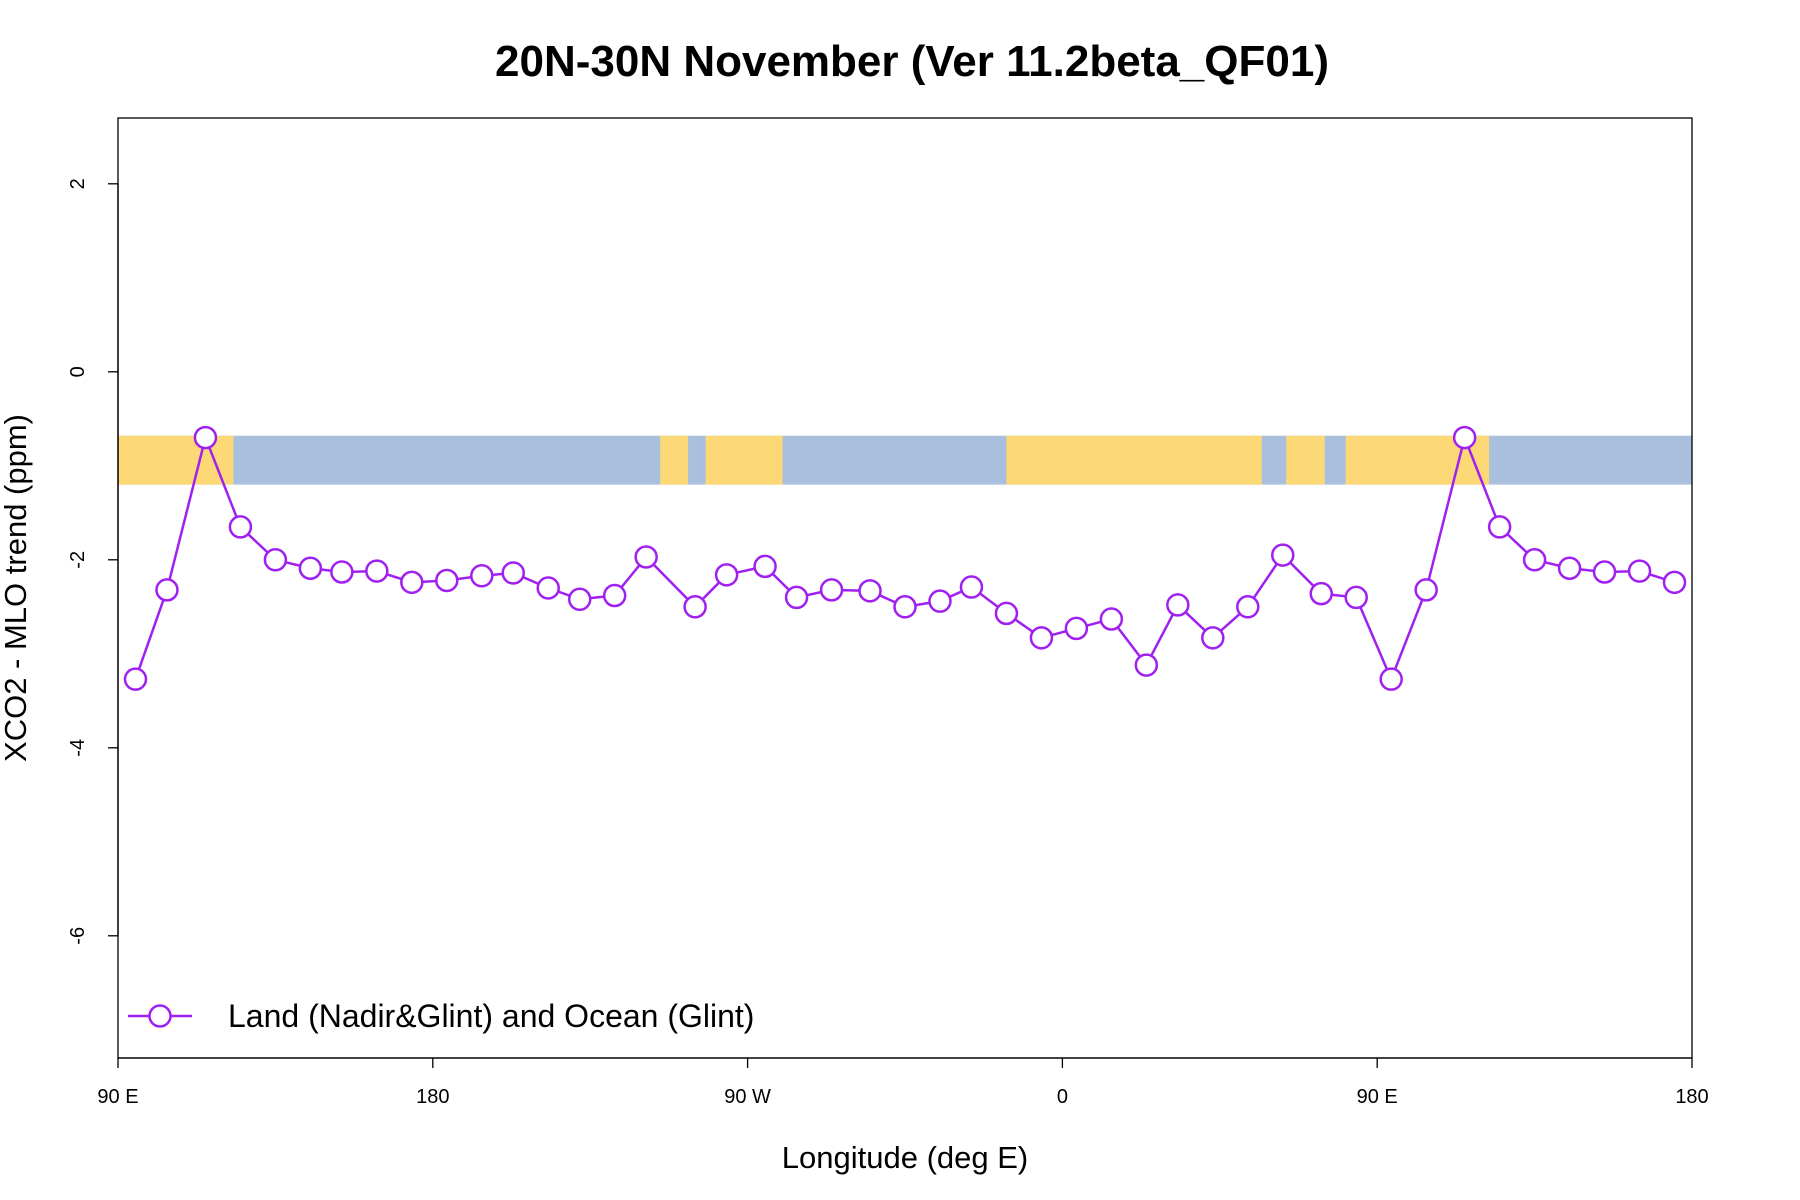  Describe the element at coordinates (160, 1016) in the screenshot. I see `legend-marker-swatch` at that location.